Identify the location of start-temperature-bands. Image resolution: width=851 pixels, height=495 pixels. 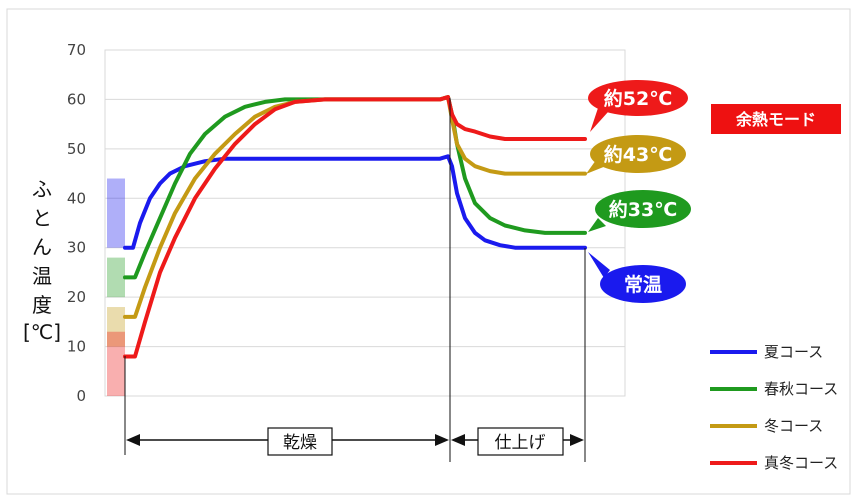
(116, 287).